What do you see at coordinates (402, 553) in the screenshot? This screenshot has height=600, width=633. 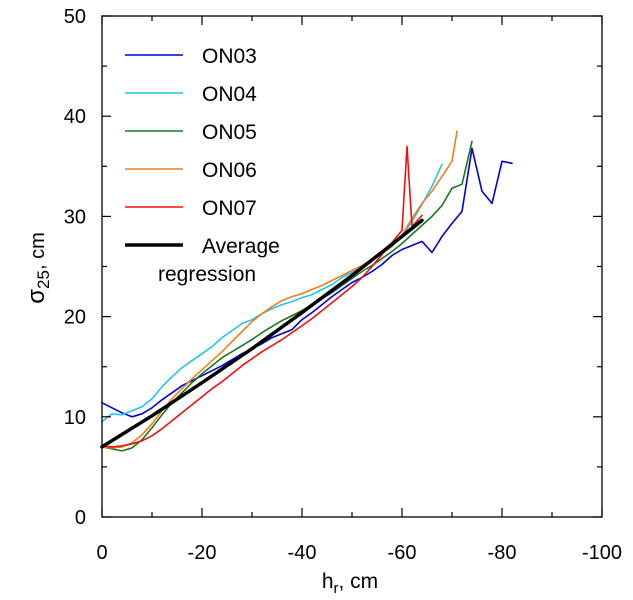 I see `x-tick-label: -60` at bounding box center [402, 553].